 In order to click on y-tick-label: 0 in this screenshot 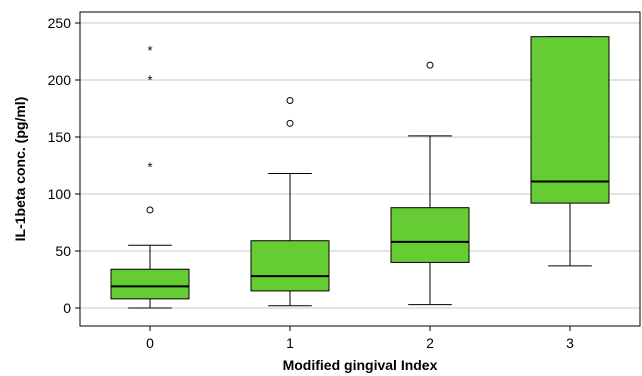, I will do `click(67, 308)`.